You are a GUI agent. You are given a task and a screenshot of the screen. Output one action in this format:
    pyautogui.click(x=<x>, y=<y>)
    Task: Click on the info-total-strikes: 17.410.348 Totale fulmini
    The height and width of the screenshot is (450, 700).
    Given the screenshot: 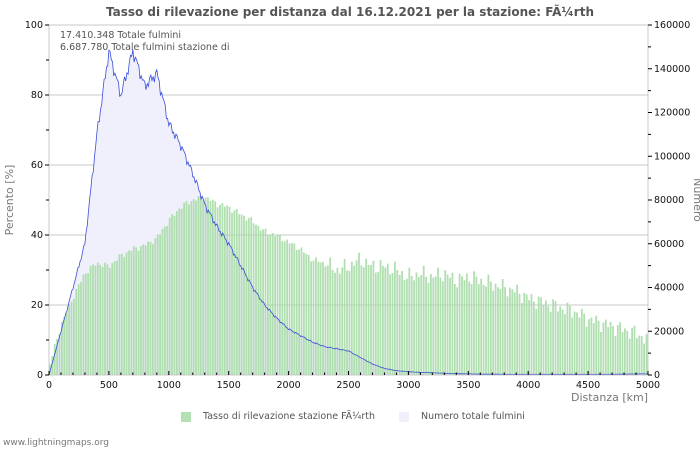 What is the action you would take?
    pyautogui.click(x=120, y=35)
    